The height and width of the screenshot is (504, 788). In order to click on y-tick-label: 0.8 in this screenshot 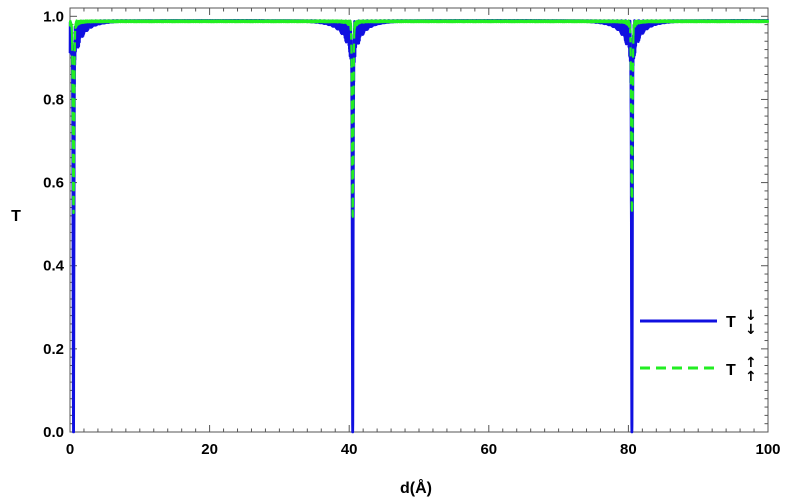, I will do `click(53, 99)`.